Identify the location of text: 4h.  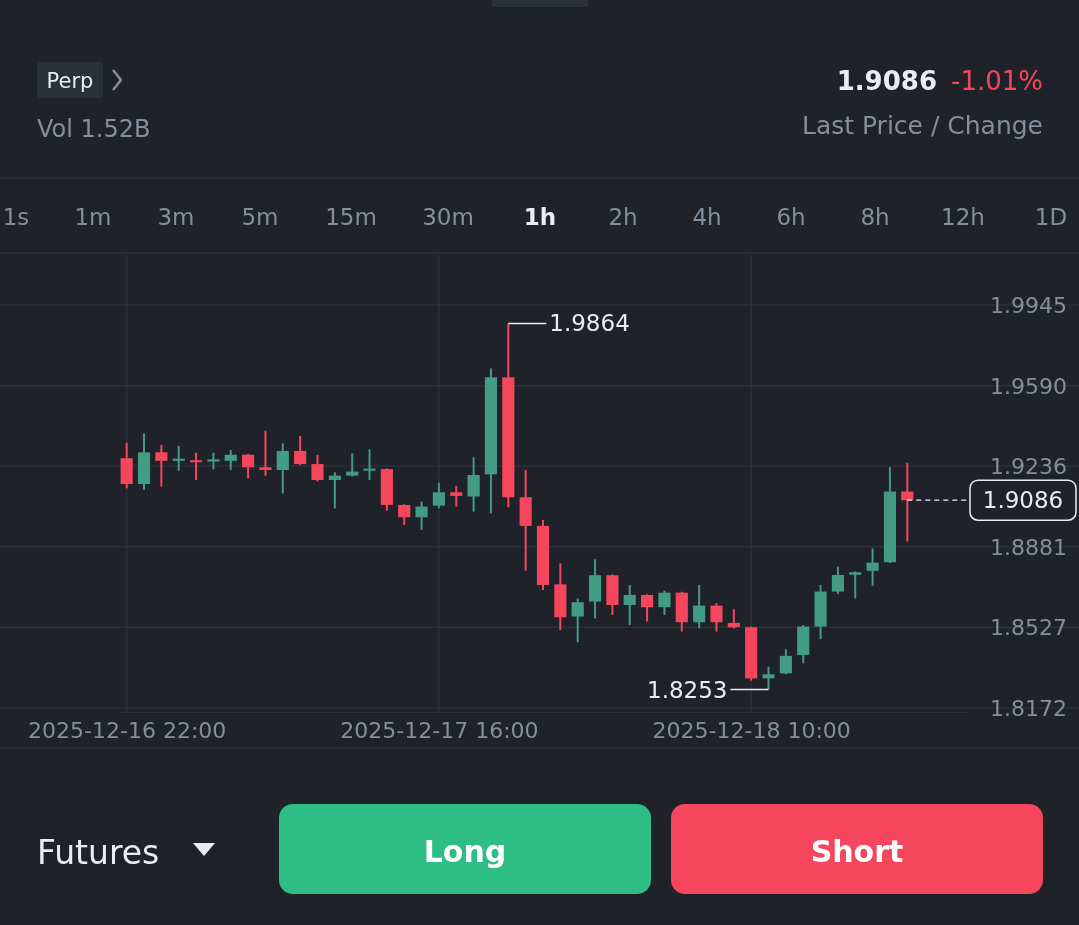
(707, 217).